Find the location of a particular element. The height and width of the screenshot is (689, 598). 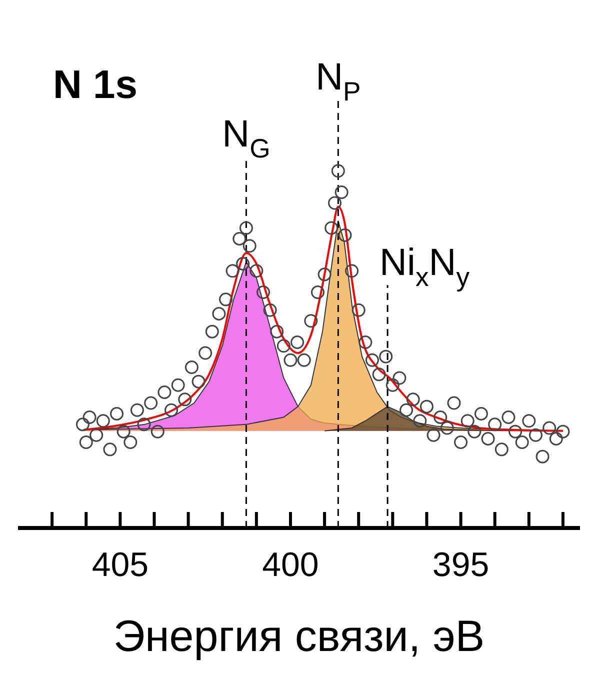

x-tick-label: 395 is located at coordinates (461, 565).